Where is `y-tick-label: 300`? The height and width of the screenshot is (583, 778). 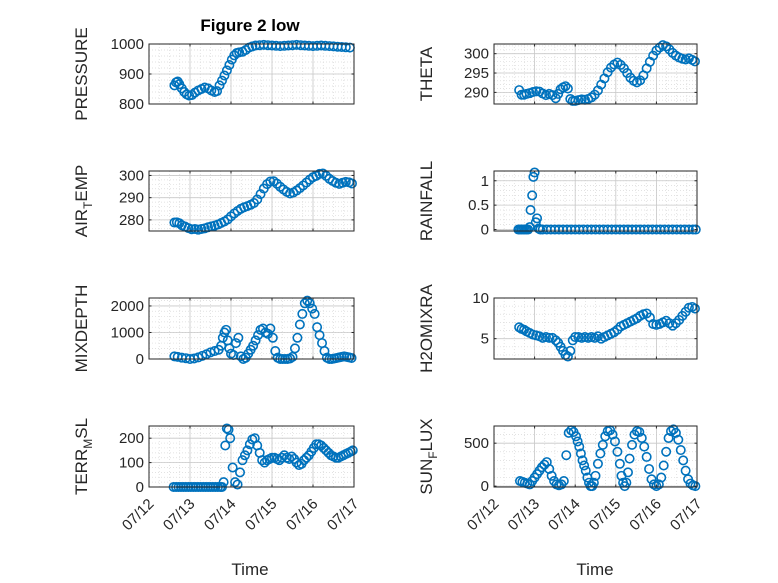
y-tick-label: 300 is located at coordinates (131, 175).